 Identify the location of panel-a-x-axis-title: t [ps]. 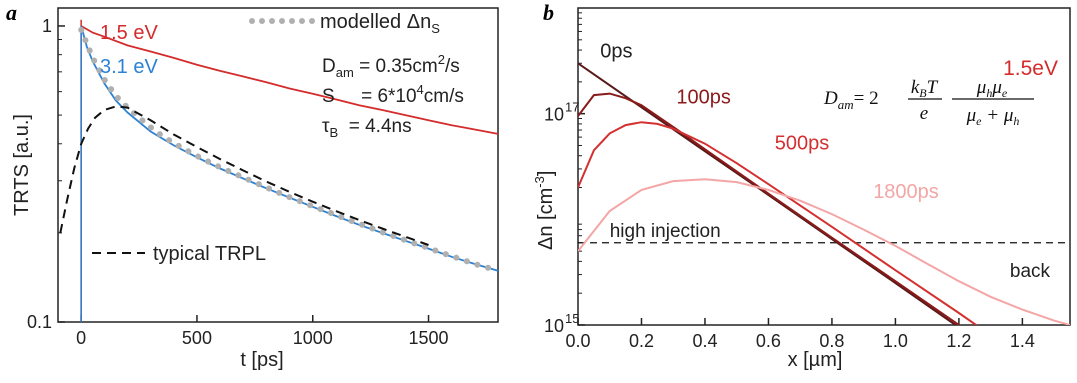
(261, 360).